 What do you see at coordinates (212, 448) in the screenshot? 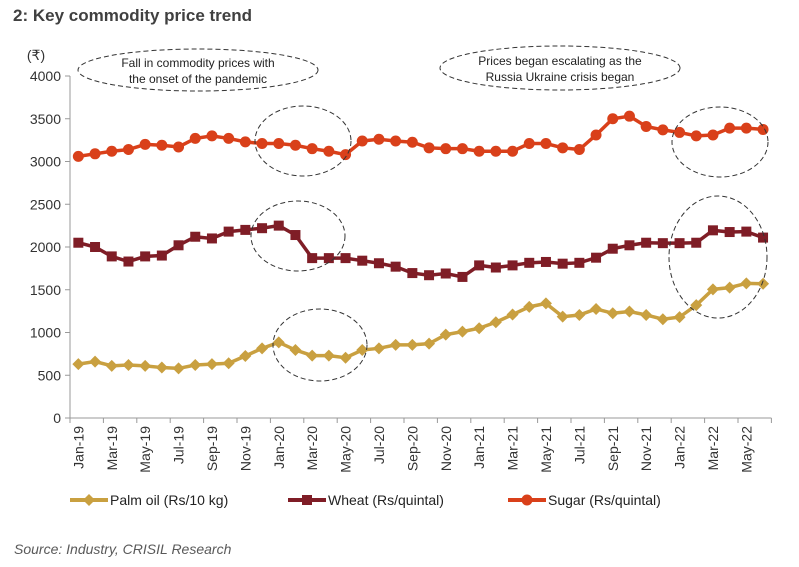
I see `x-tick-label: Sep-19` at bounding box center [212, 448].